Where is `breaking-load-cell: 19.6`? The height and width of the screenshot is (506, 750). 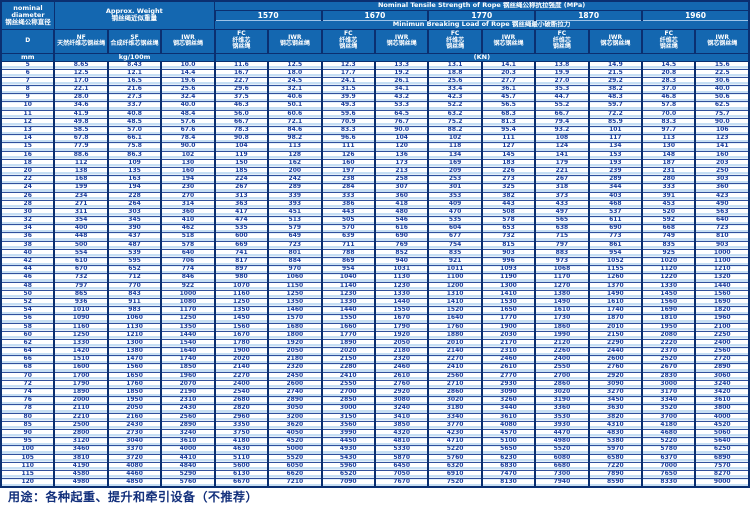 breaking-load-cell: 19.6 is located at coordinates (188, 81).